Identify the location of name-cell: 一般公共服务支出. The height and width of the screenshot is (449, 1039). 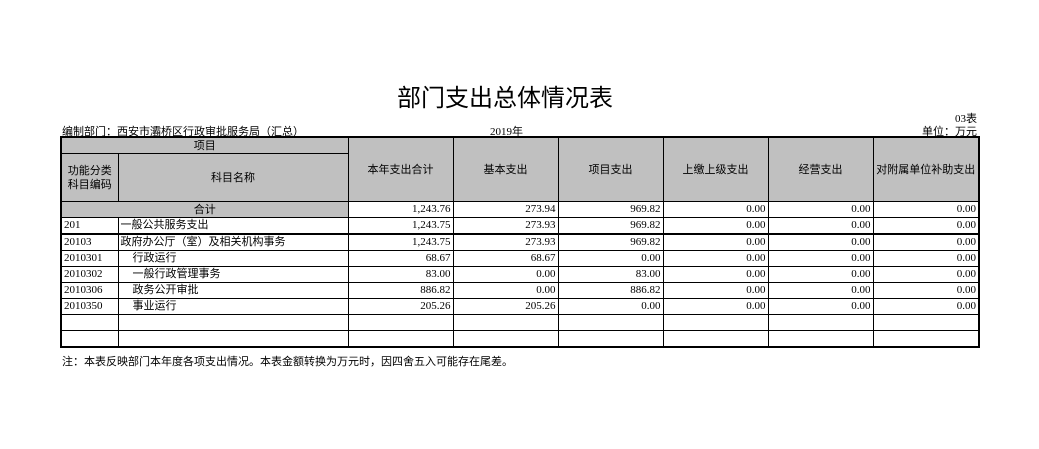
(233, 226).